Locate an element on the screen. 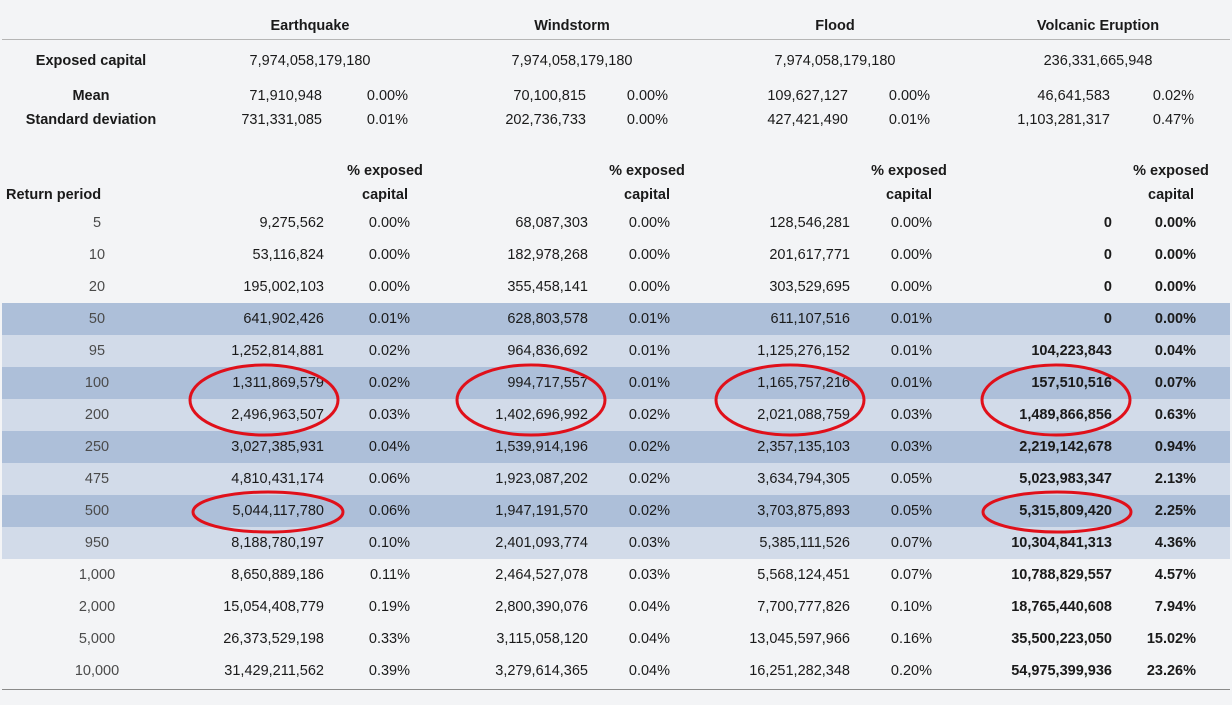 This screenshot has height=705, width=1232. return-period-cell: 5,000 is located at coordinates (97, 639).